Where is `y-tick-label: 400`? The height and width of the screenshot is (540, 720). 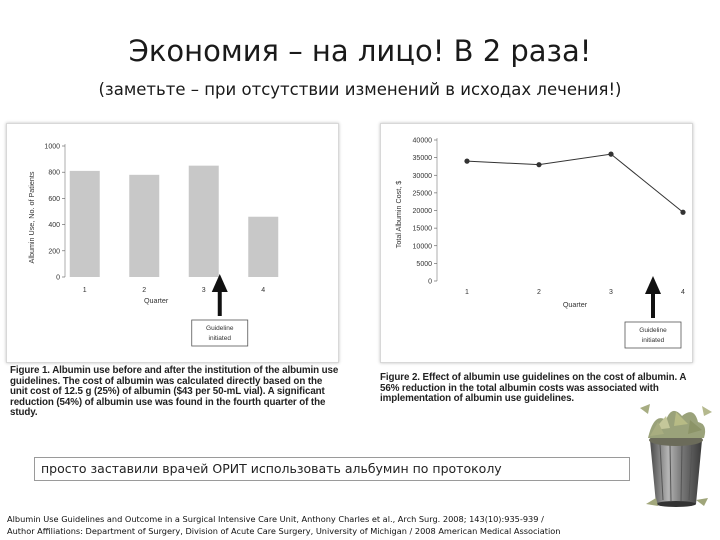
y-tick-label: 400 is located at coordinates (54, 225).